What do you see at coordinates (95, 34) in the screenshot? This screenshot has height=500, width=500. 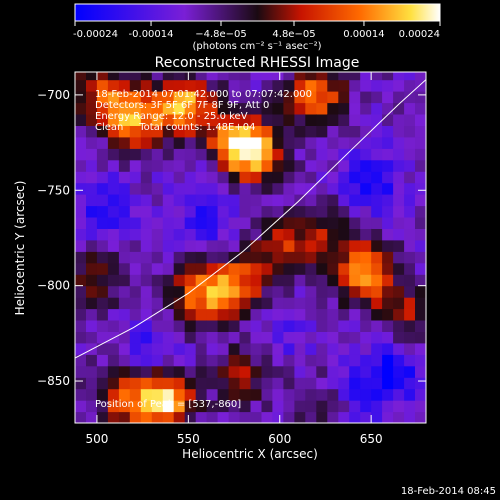 I see `colorbar-tick-label: -0.00024` at bounding box center [95, 34].